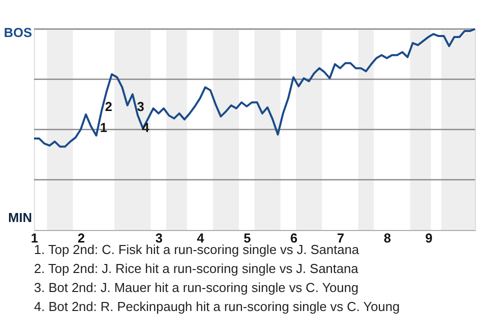  Describe the element at coordinates (108, 106) in the screenshot. I see `annotation: 2` at that location.